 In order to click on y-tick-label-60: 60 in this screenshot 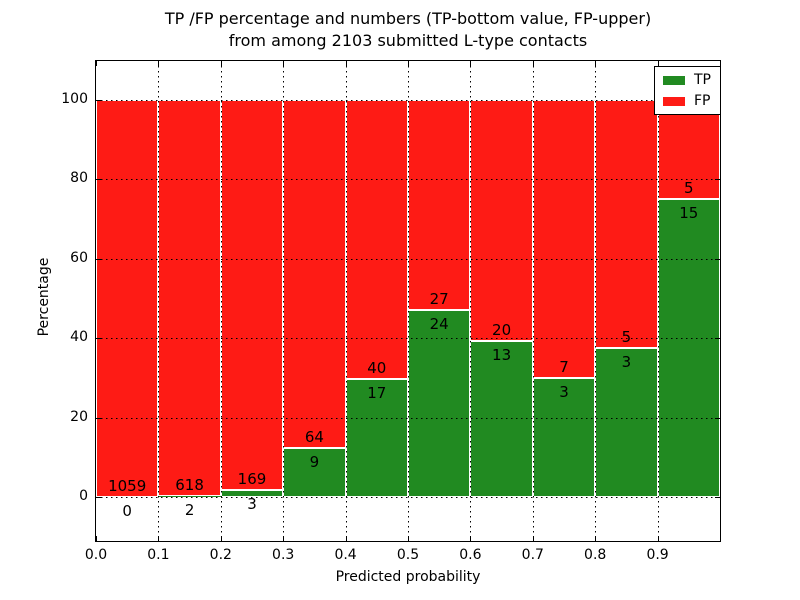, I will do `click(79, 257)`.